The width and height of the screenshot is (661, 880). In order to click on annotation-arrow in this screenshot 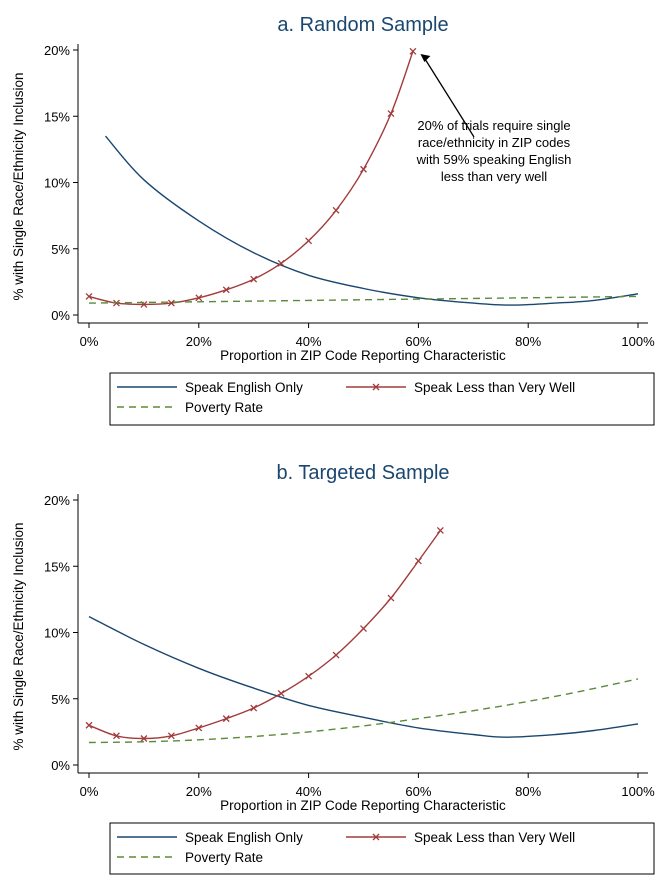, I will do `click(449, 97)`.